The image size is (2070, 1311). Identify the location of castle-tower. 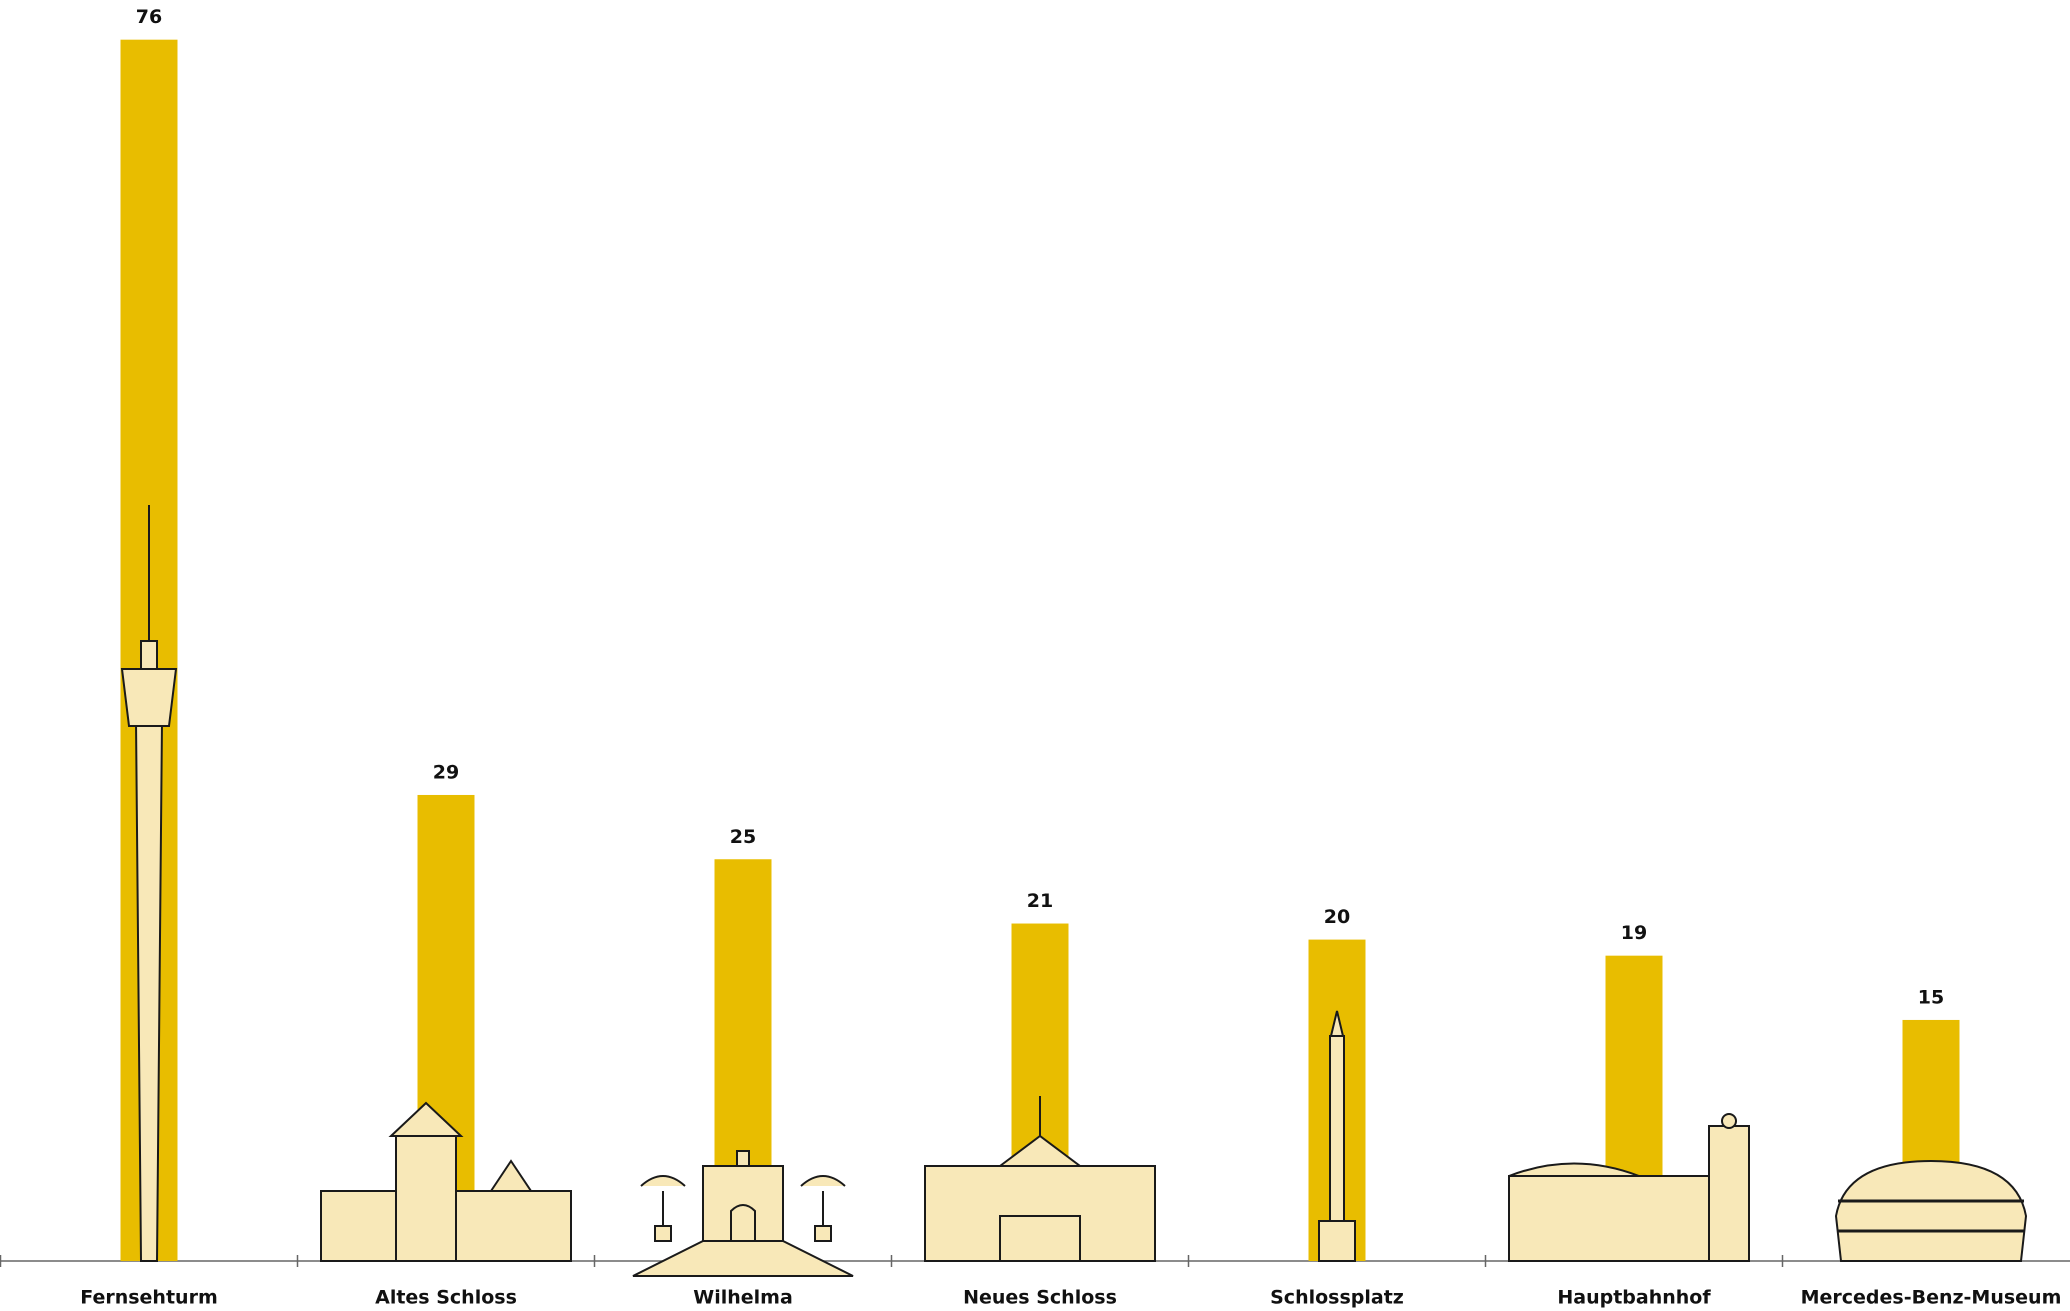
(426, 1198).